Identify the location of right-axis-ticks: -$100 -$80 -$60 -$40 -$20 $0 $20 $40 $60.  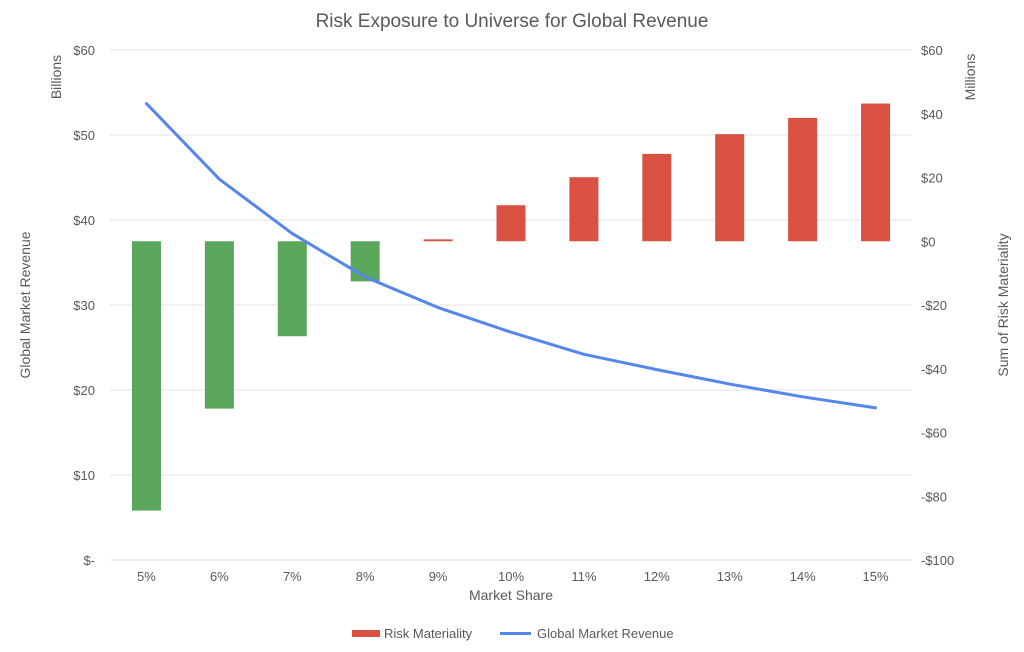
(937, 305).